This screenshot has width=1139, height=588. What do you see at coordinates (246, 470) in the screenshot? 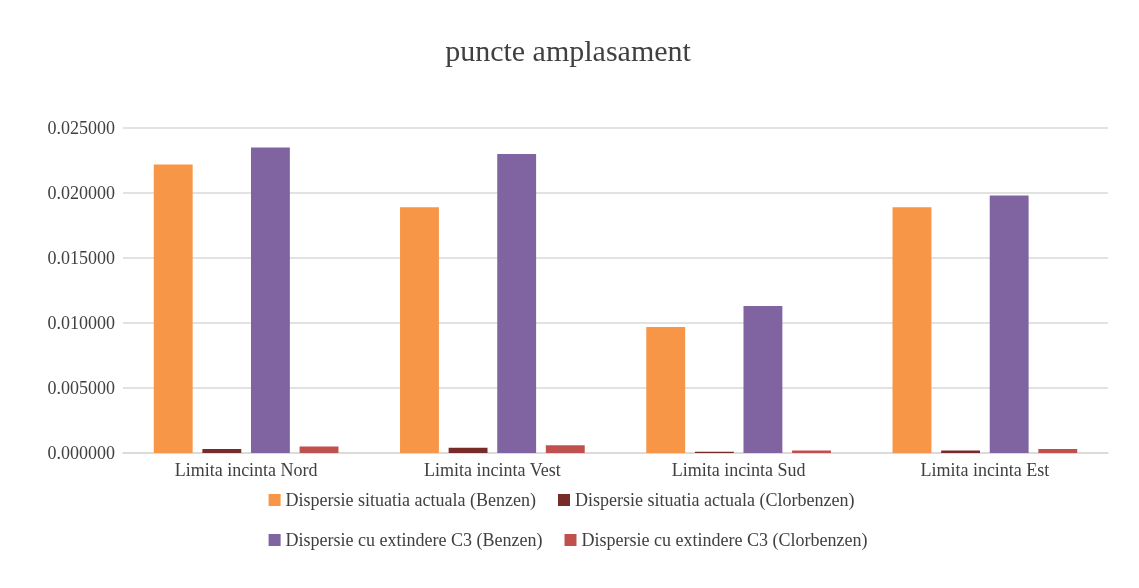
I see `x-tick-label: Limita incinta Nord` at bounding box center [246, 470].